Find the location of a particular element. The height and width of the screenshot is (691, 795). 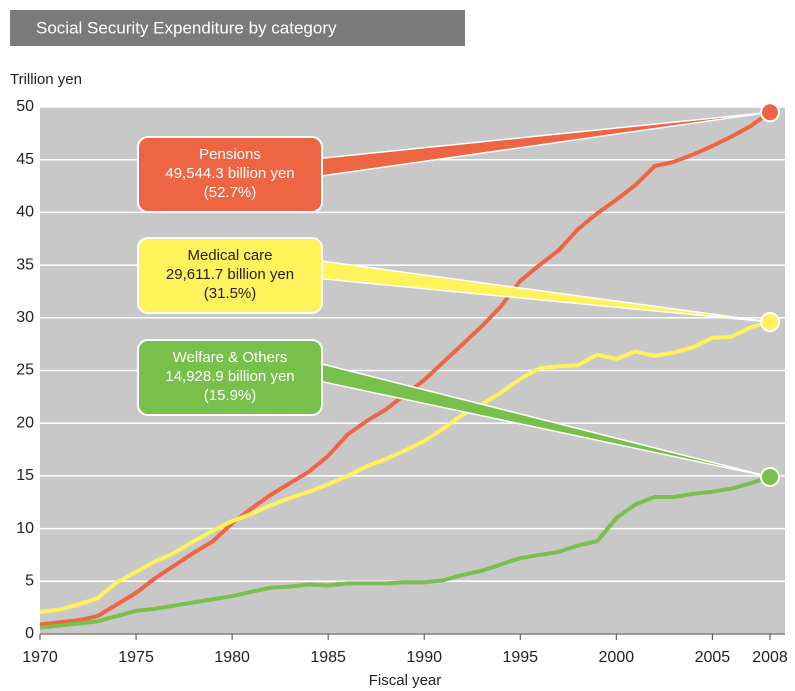

y-tick-label: 40 is located at coordinates (25, 212).